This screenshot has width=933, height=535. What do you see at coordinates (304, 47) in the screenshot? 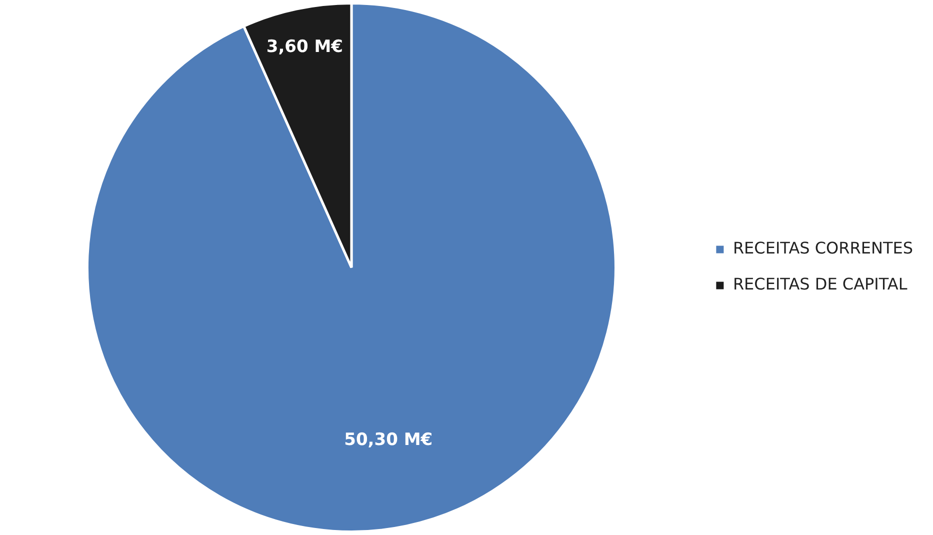
I see `data-label: 3,60 M€` at bounding box center [304, 47].